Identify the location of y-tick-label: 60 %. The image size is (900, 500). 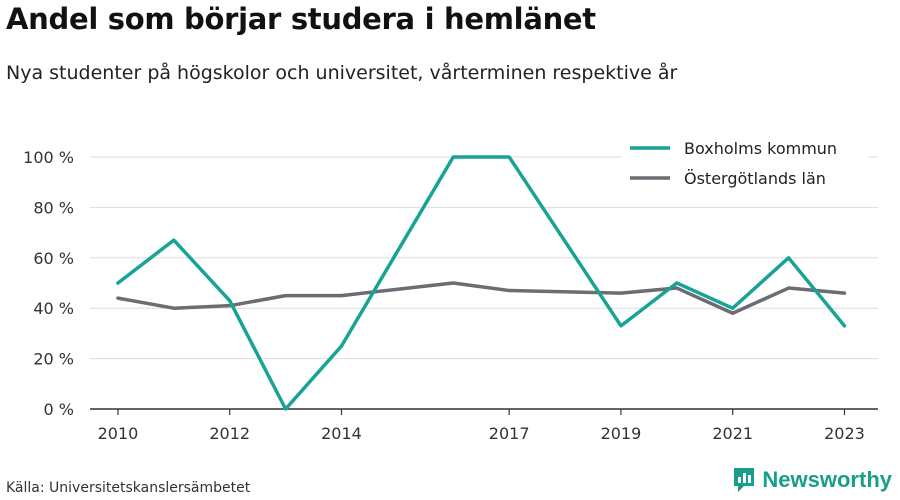
(53, 258).